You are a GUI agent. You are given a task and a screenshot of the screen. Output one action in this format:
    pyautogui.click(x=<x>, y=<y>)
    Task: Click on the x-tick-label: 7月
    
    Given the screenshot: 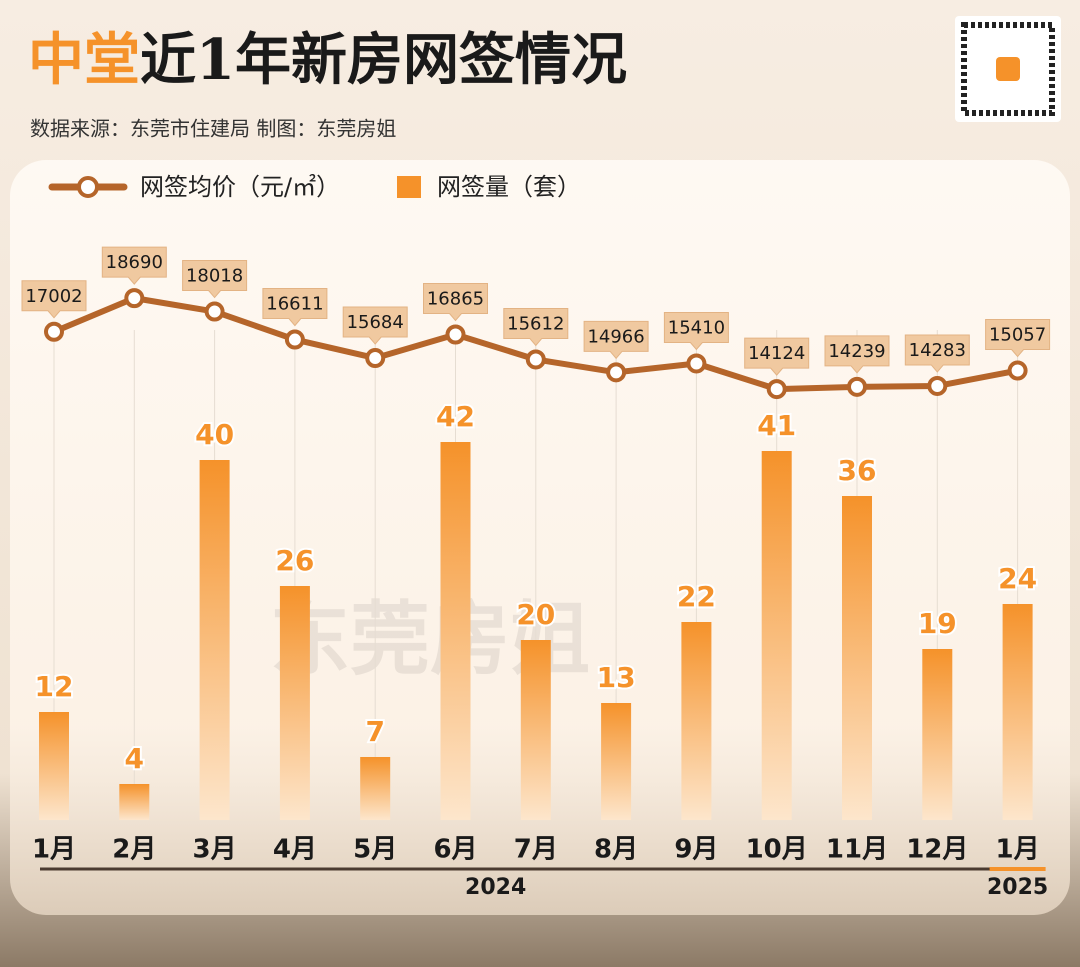 What is the action you would take?
    pyautogui.click(x=536, y=850)
    